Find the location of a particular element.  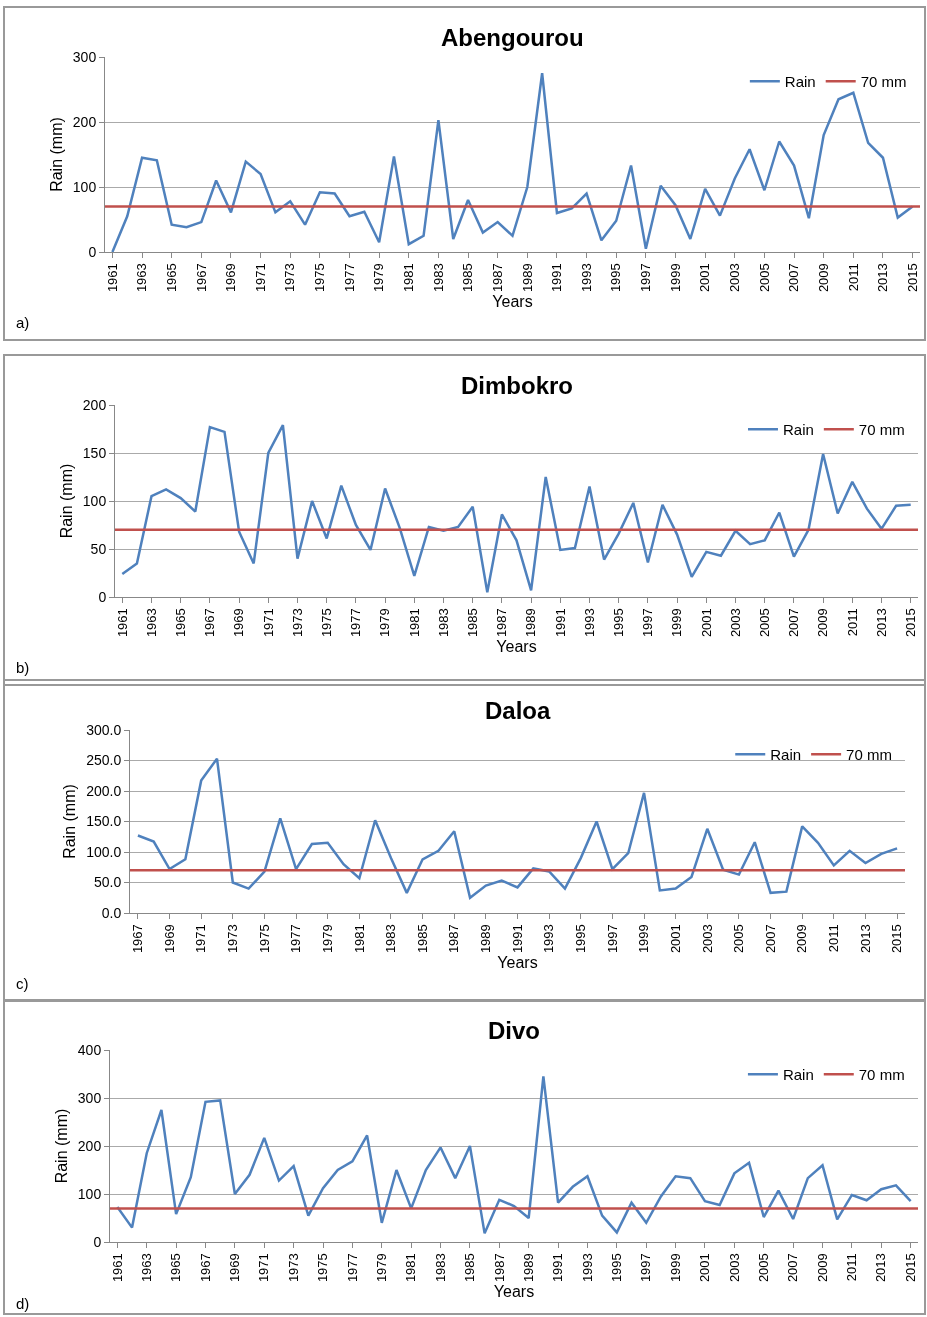

chart-title: Dimbokro is located at coordinates (517, 385).